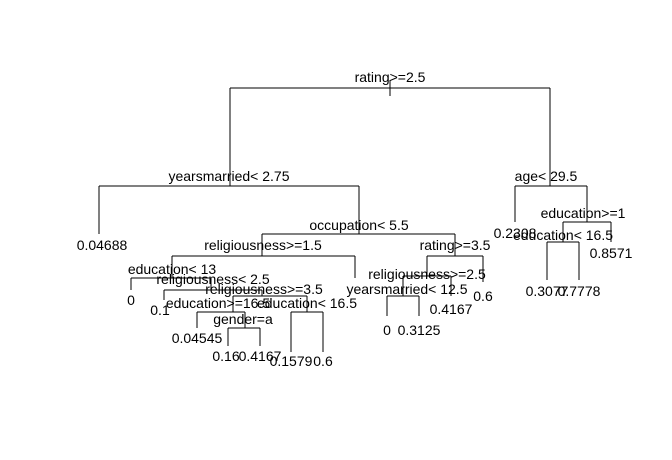  What do you see at coordinates (390, 77) in the screenshot?
I see `split-label-root: rating>=2.5` at bounding box center [390, 77].